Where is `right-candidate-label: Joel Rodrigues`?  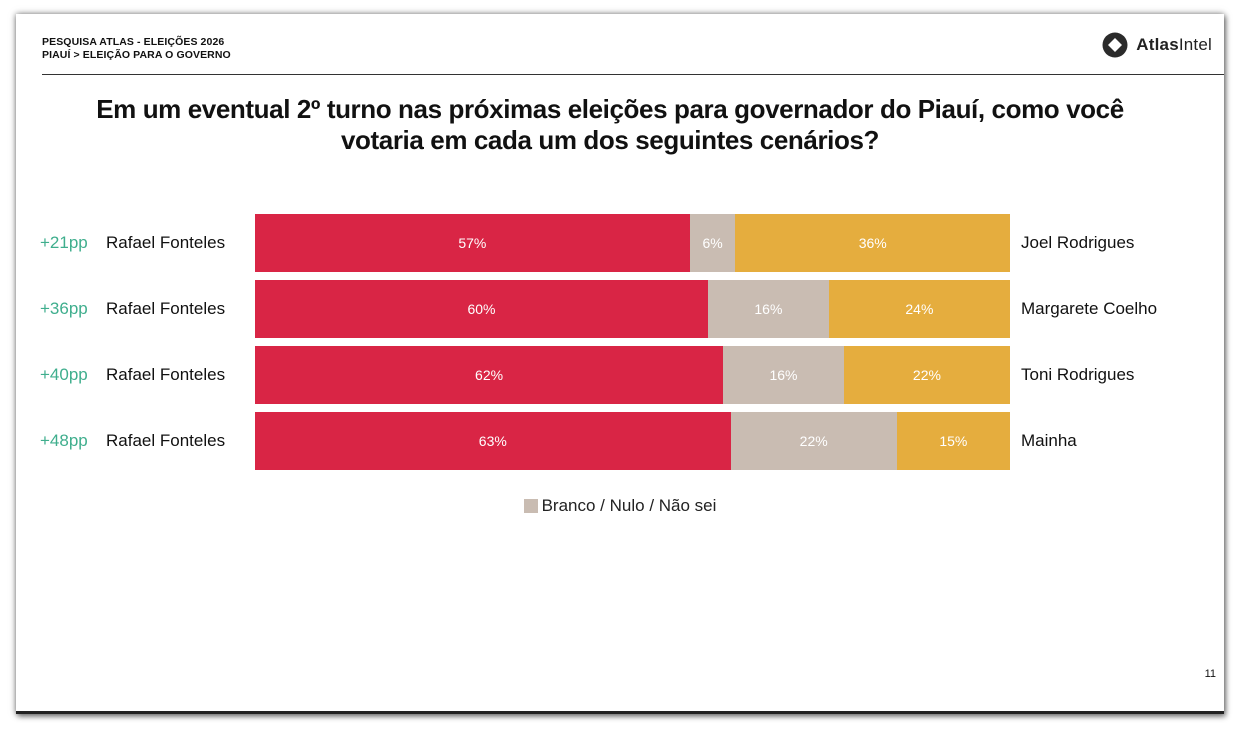 right-candidate-label: Joel Rodrigues is located at coordinates (1078, 242).